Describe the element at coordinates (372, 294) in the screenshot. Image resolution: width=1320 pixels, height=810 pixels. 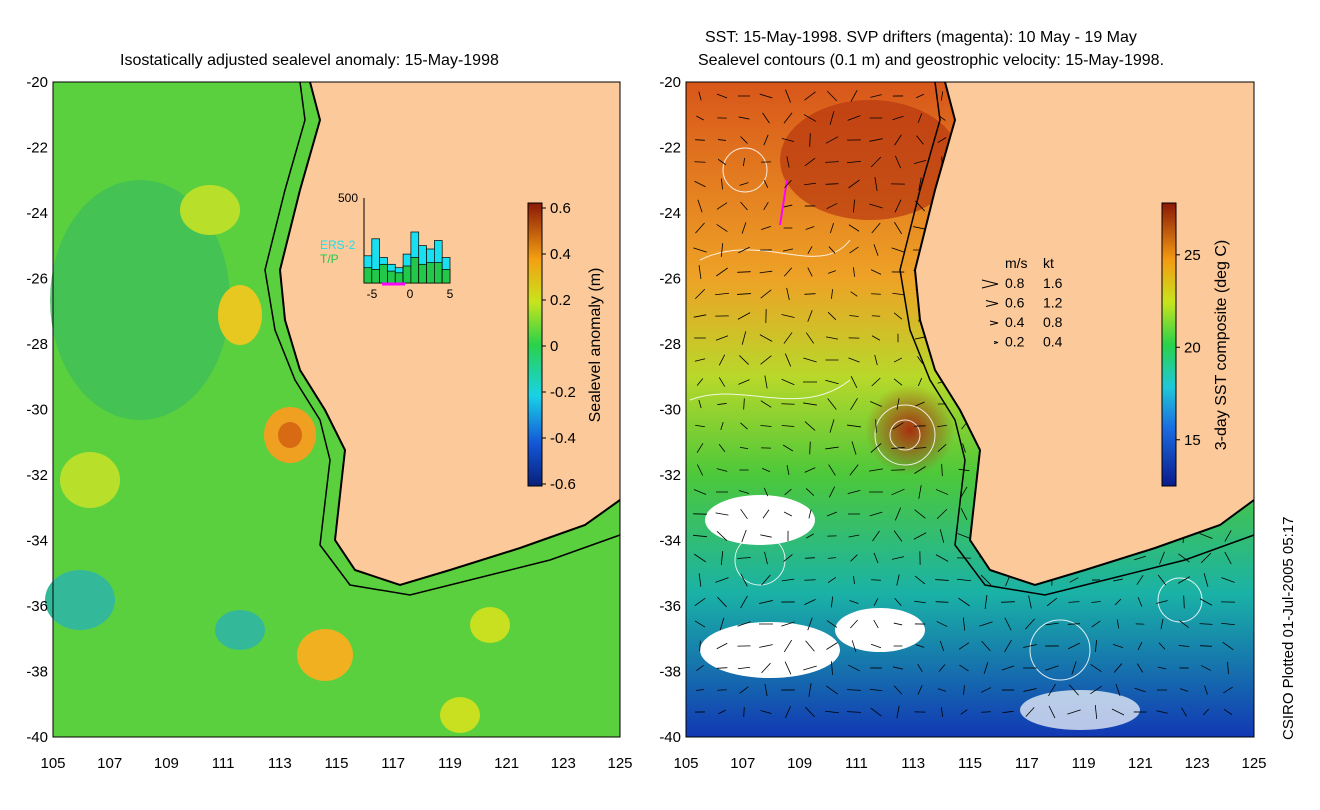
I see `inset-xtick-0: -5` at that location.